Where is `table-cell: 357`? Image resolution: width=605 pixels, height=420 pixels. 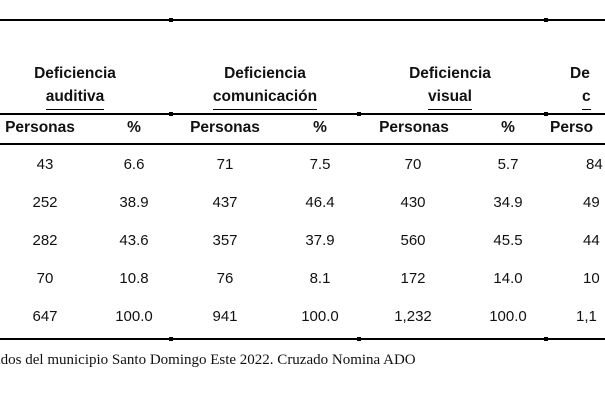 table-cell: 357 is located at coordinates (225, 240).